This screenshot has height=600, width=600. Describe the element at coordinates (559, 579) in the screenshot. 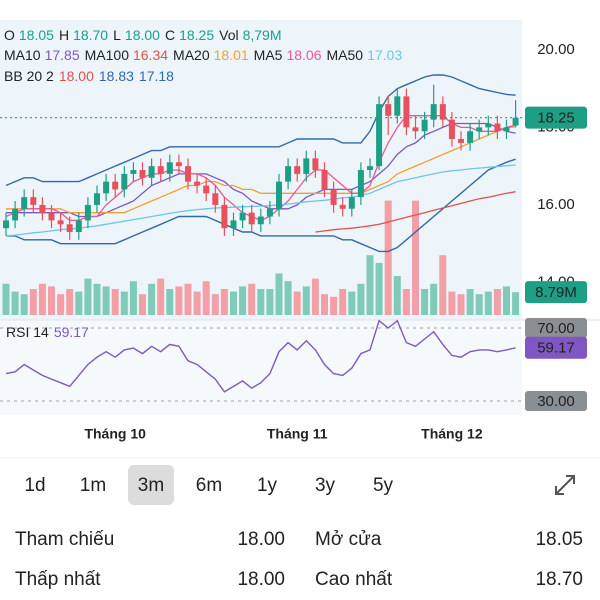

I see `quote-value: 18.70` at that location.